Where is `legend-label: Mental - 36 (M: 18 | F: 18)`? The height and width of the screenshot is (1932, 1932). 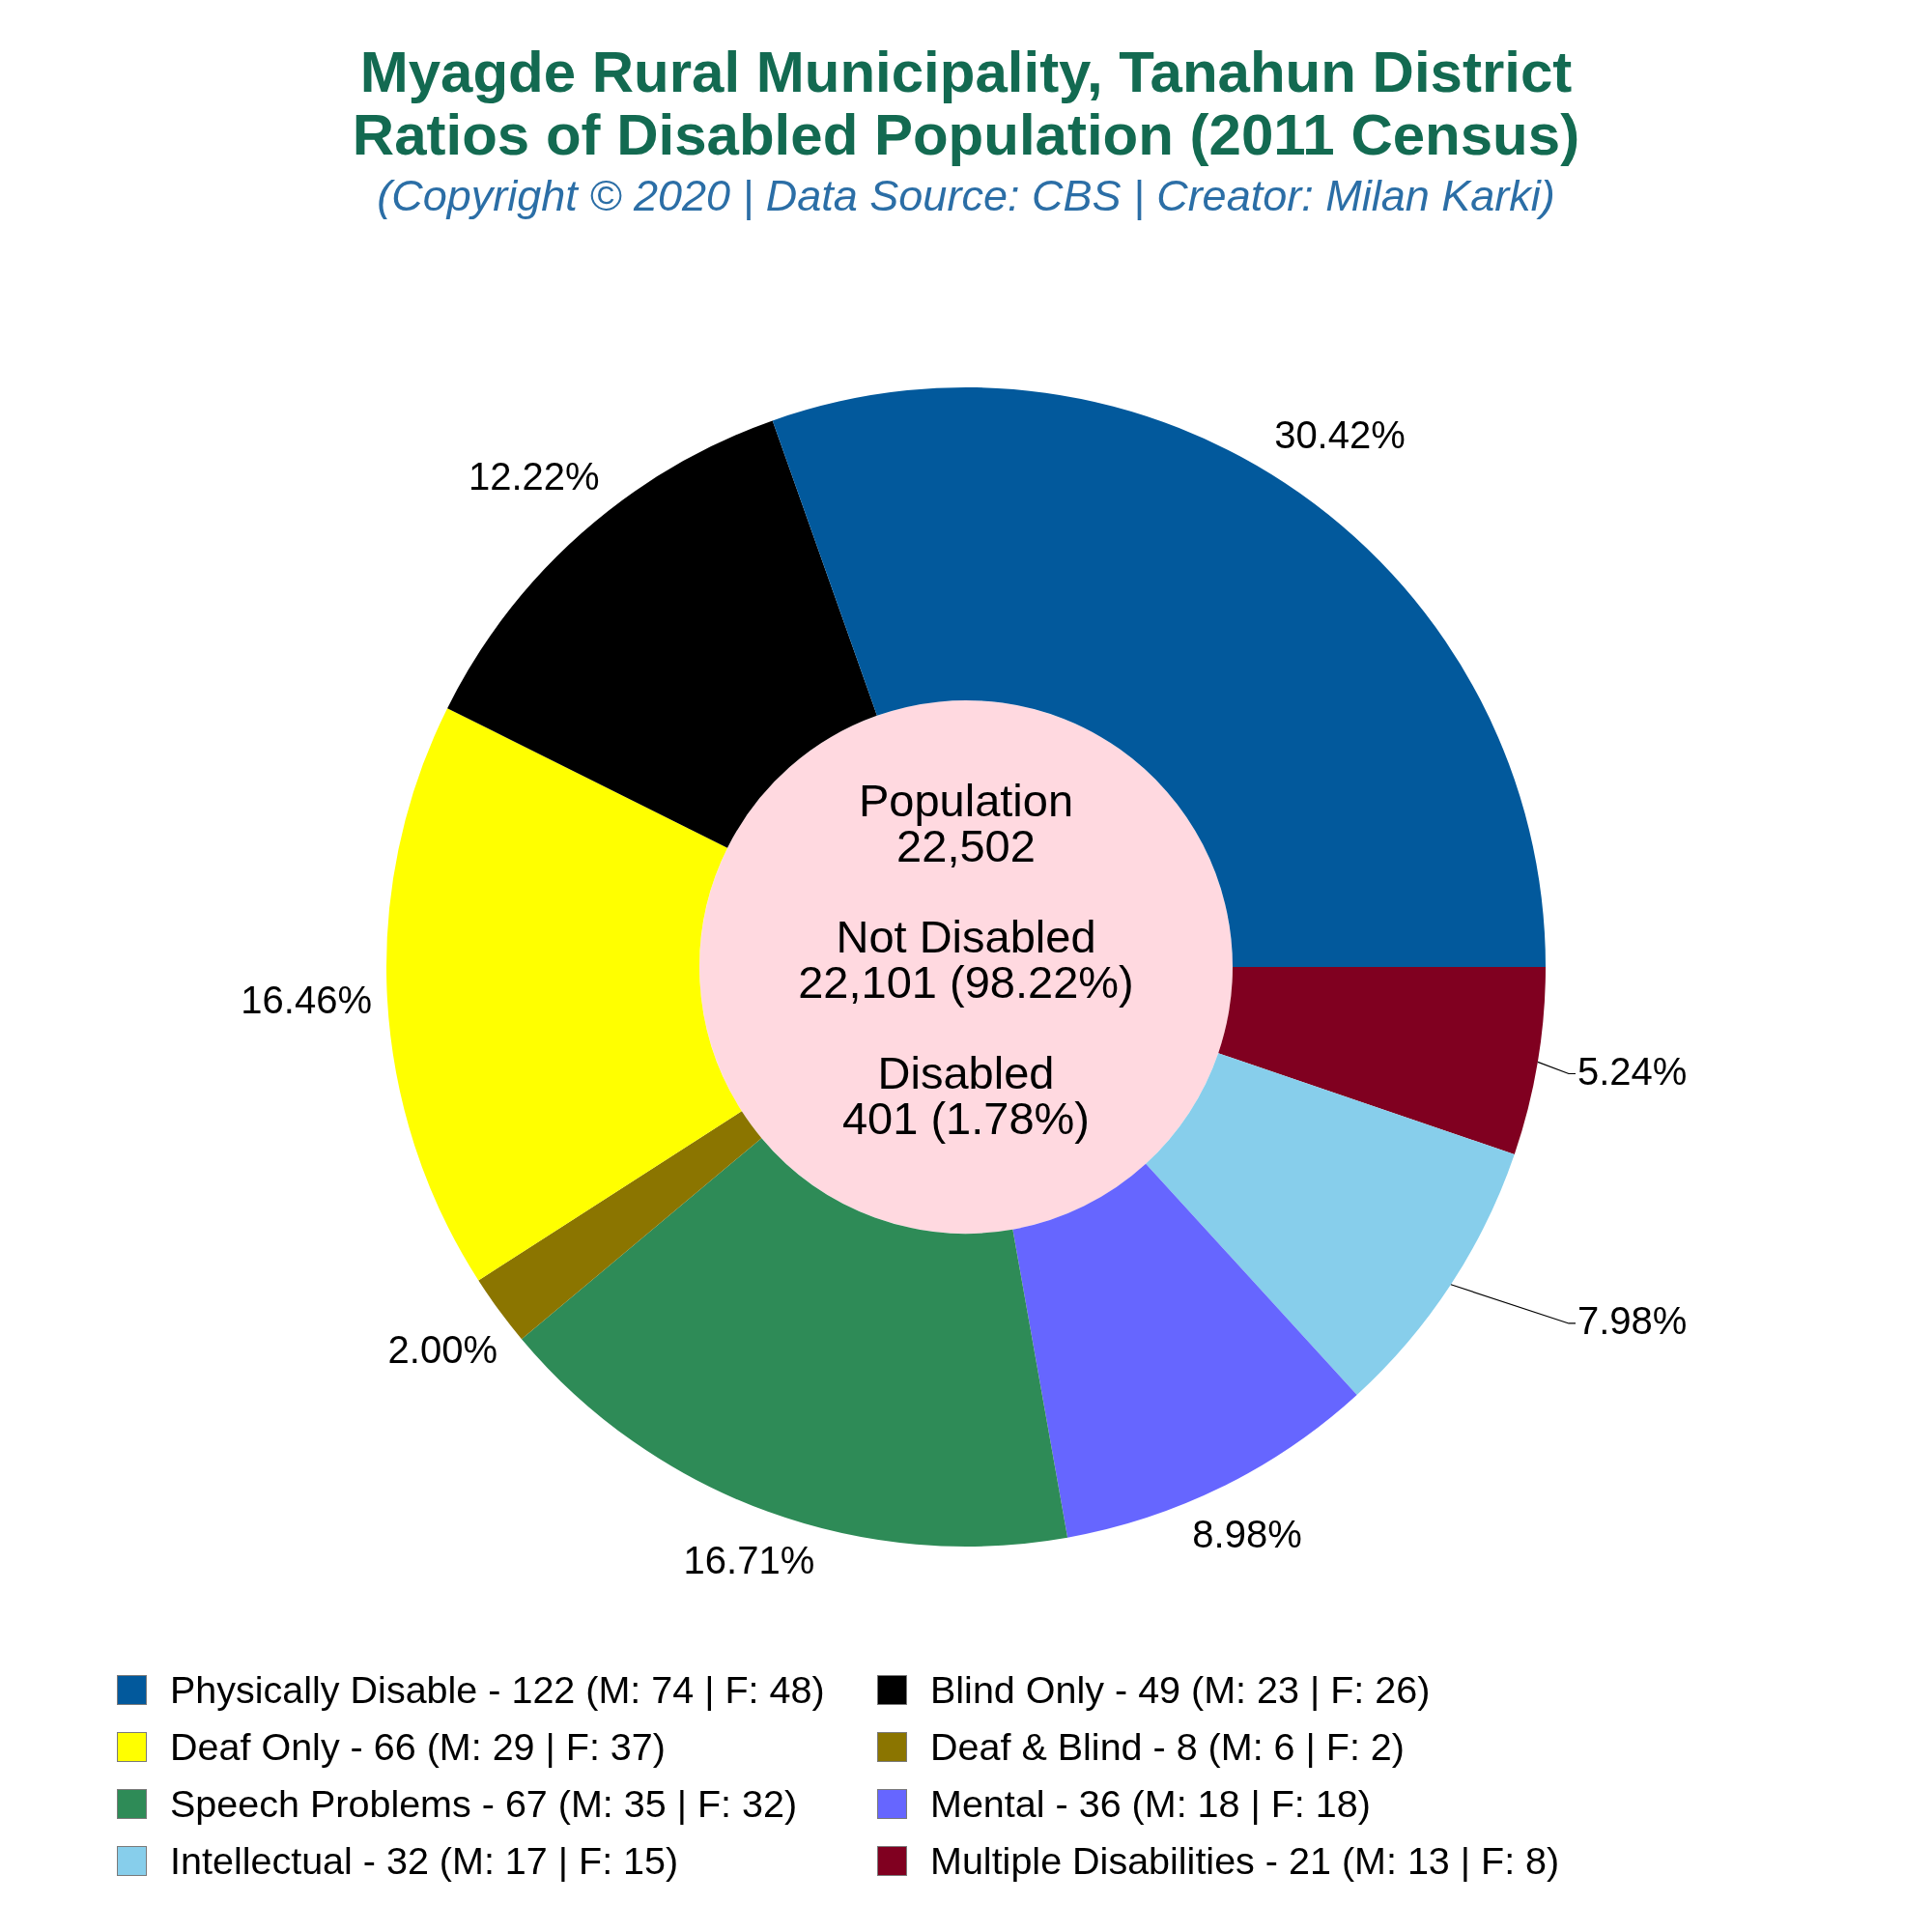
legend-label: Mental - 36 (M: 18 | F: 18) is located at coordinates (1150, 1804).